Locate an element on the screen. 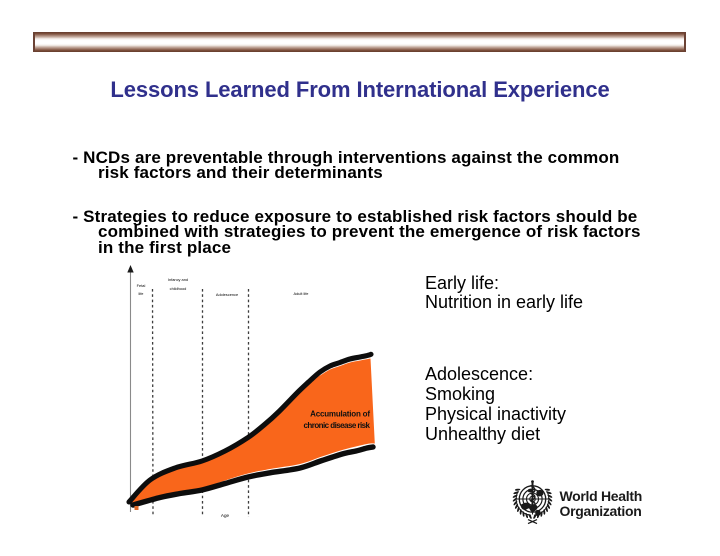 The width and height of the screenshot is (720, 556). svg-text: Adolescence is located at coordinates (227, 294).